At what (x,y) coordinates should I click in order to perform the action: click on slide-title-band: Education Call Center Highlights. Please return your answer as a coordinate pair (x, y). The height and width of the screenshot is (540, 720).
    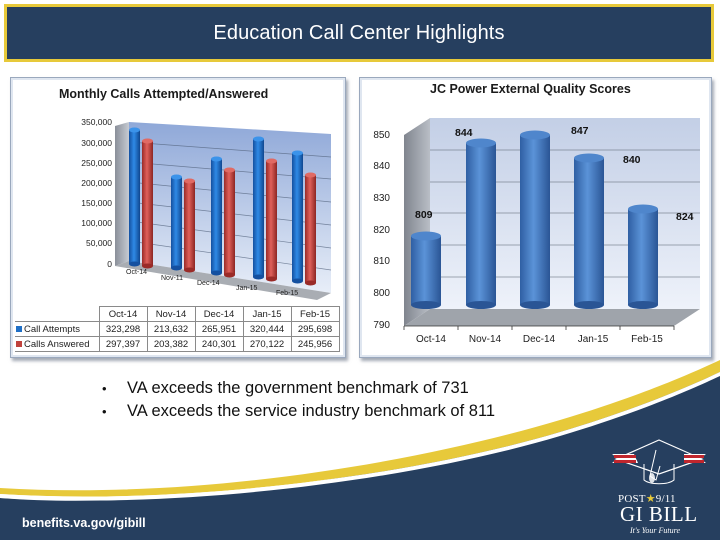
    Looking at the image, I should click on (359, 33).